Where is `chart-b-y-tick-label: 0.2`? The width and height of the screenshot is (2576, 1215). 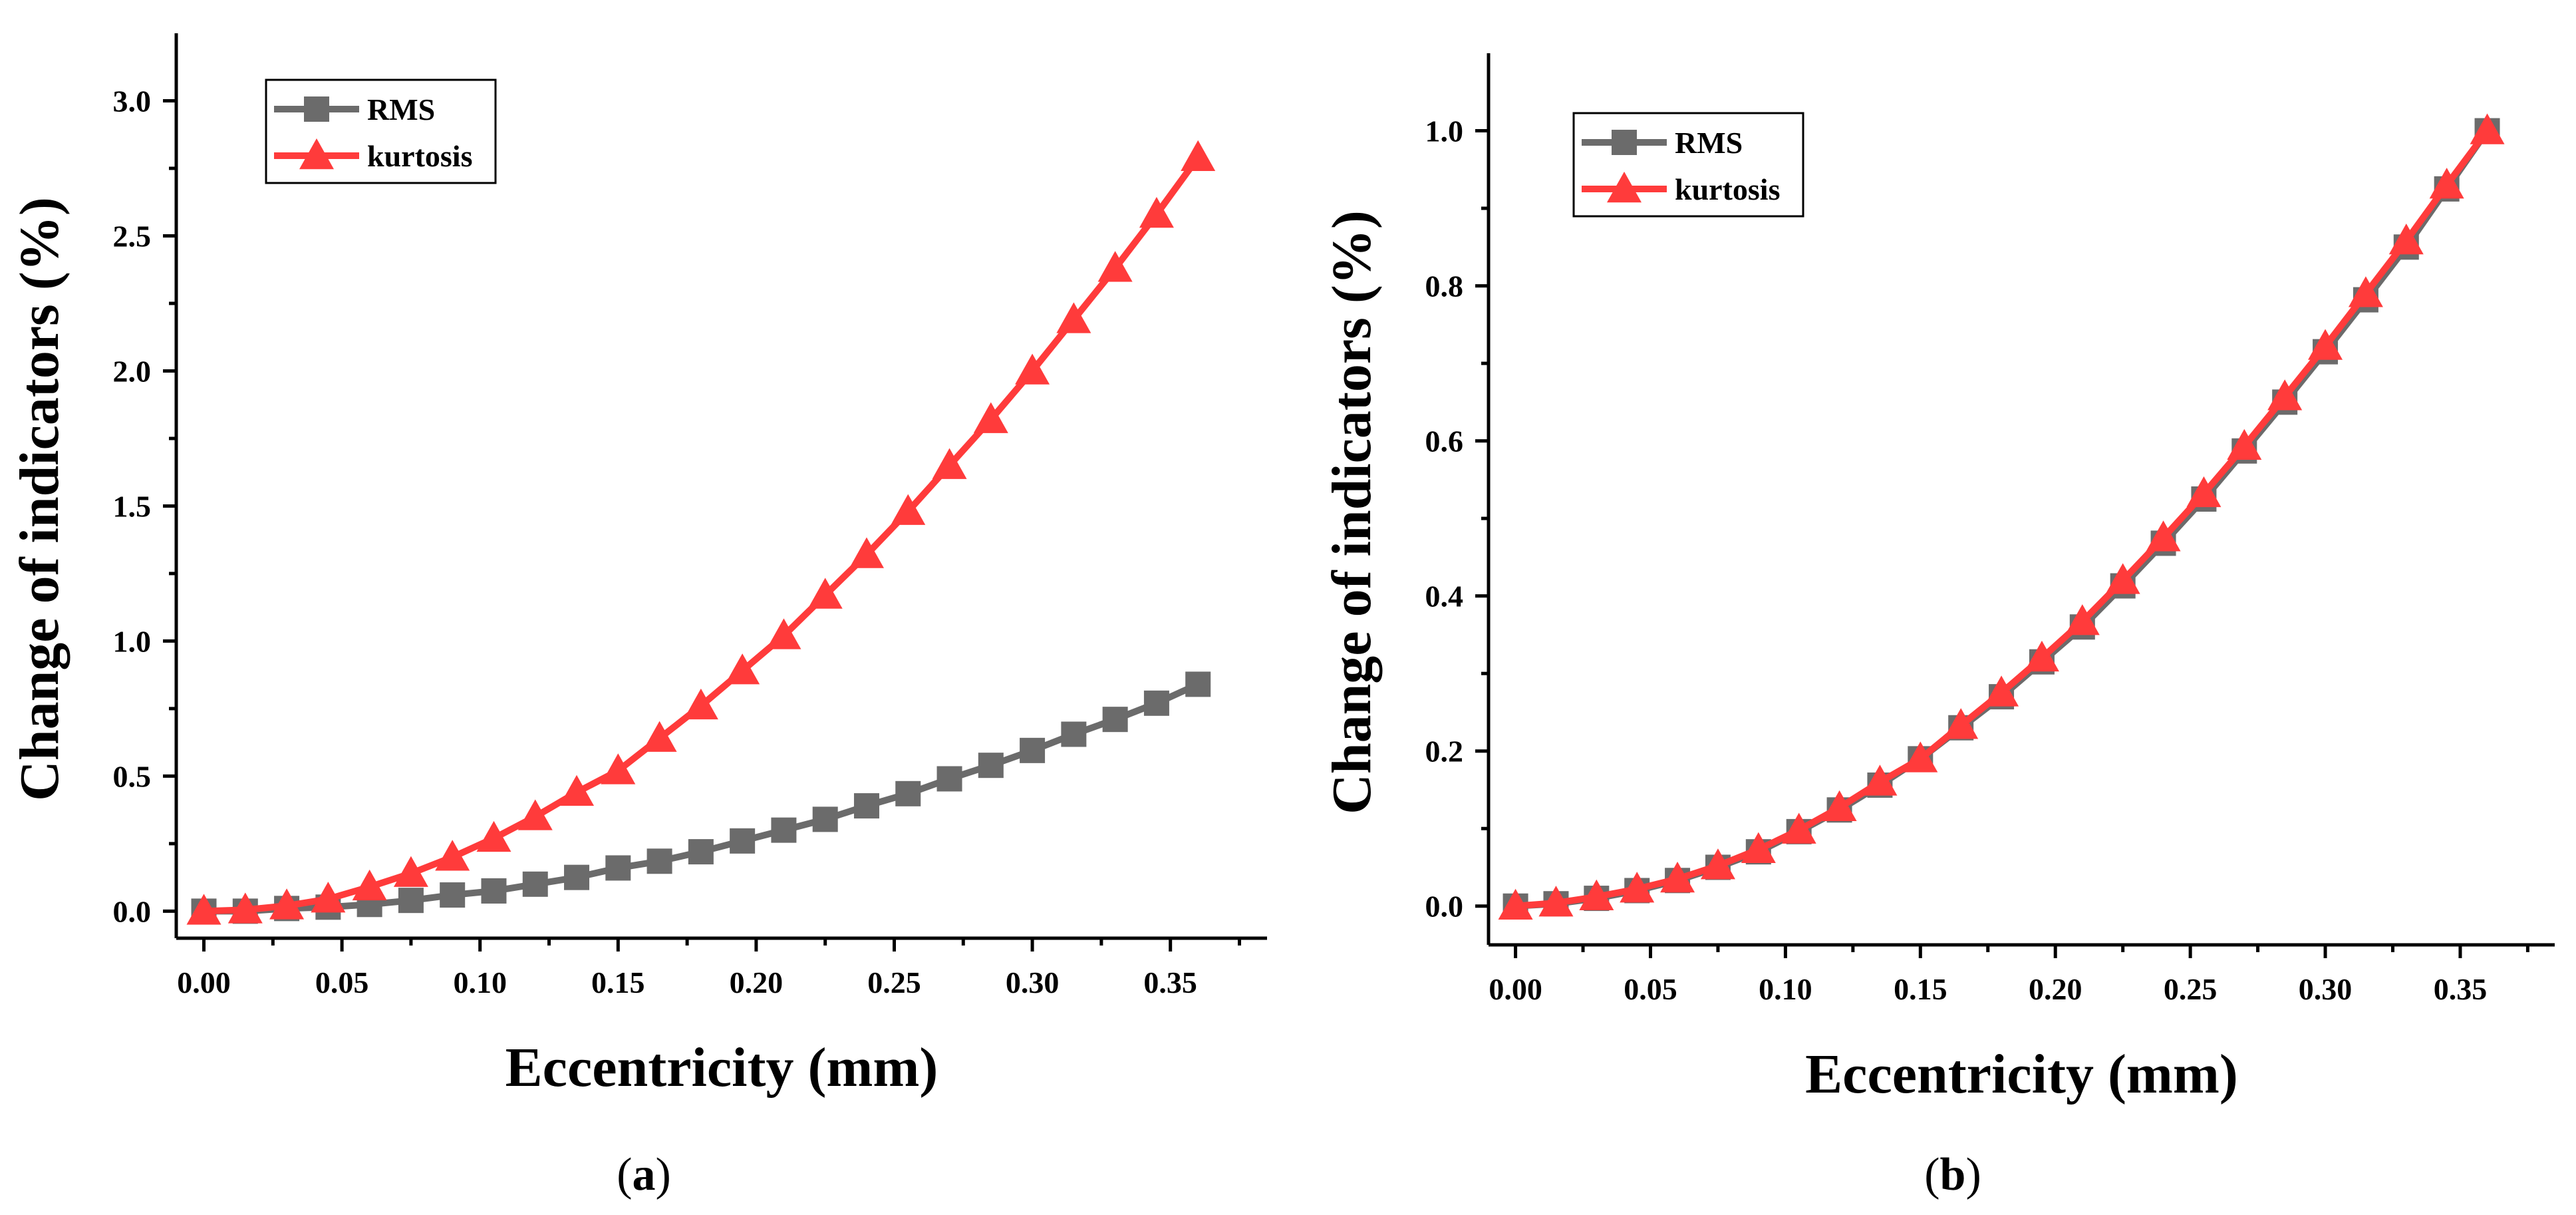
chart-b-y-tick-label: 0.2 is located at coordinates (1444, 752).